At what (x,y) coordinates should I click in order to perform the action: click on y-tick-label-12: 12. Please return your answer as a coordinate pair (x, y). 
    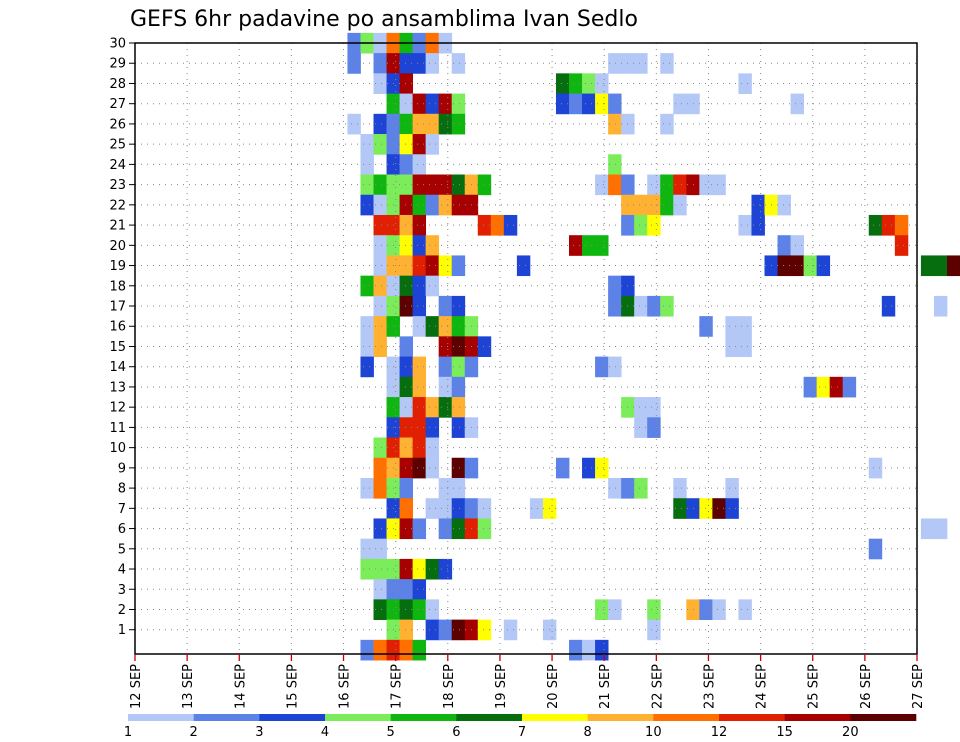
    Looking at the image, I should click on (117, 408).